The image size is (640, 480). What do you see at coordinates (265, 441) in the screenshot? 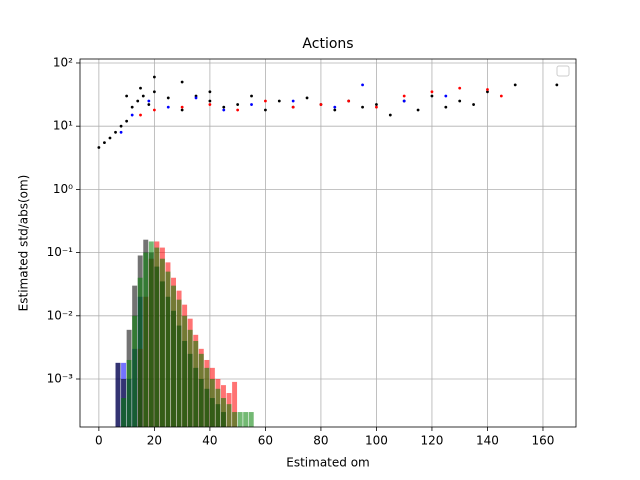
I see `x-tick-label: 60` at bounding box center [265, 441].